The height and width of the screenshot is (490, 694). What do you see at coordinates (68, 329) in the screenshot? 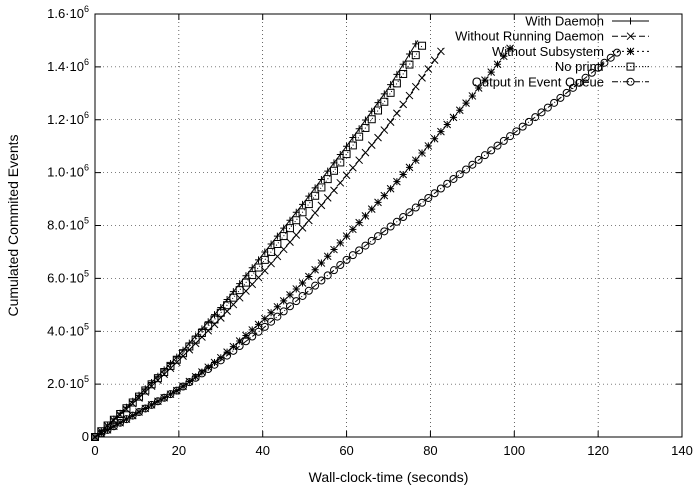
I see `y-tick-label: 4.0·10⁵` at bounding box center [68, 329].